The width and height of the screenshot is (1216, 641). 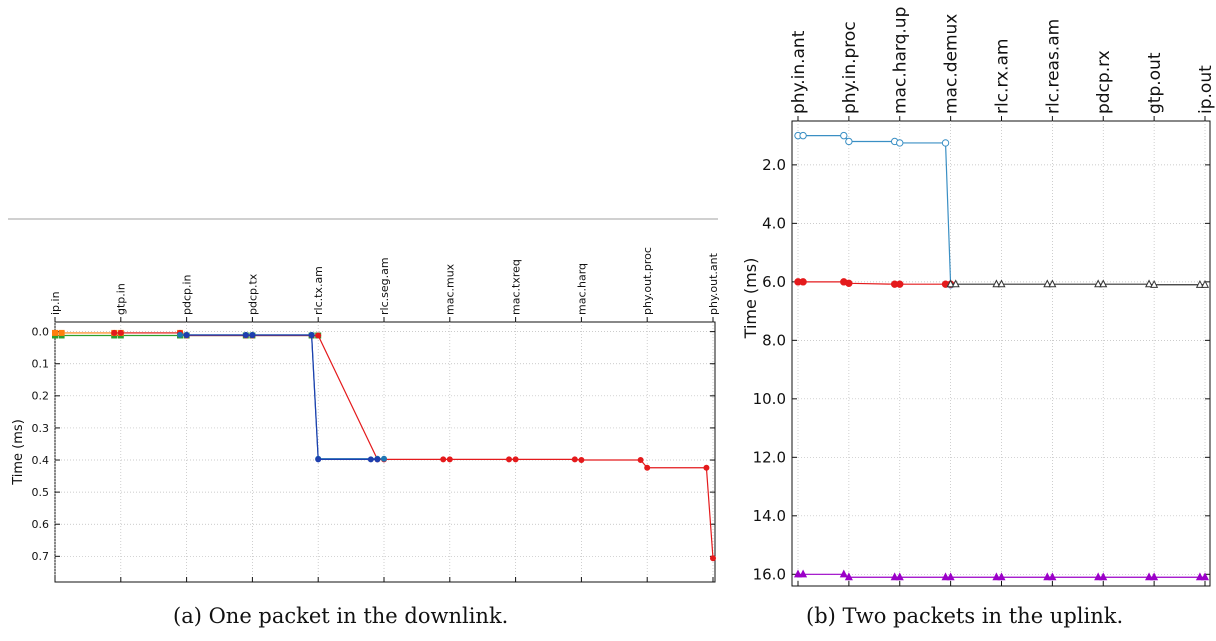 I want to click on caption-b: (b) Two packets in the uplink., so click(x=965, y=616).